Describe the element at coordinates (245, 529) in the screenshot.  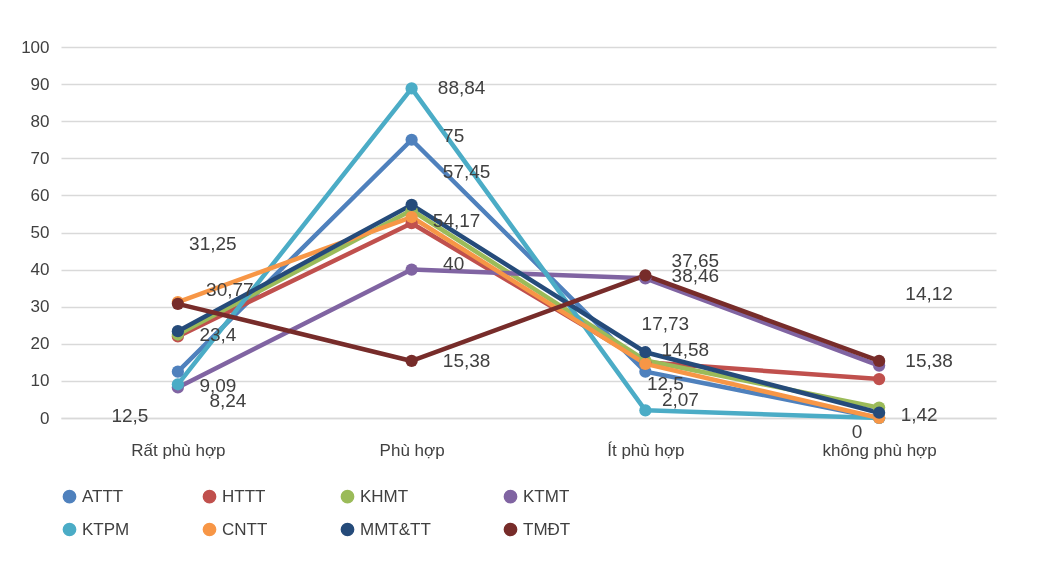
I see `legend-label: CNTT` at that location.